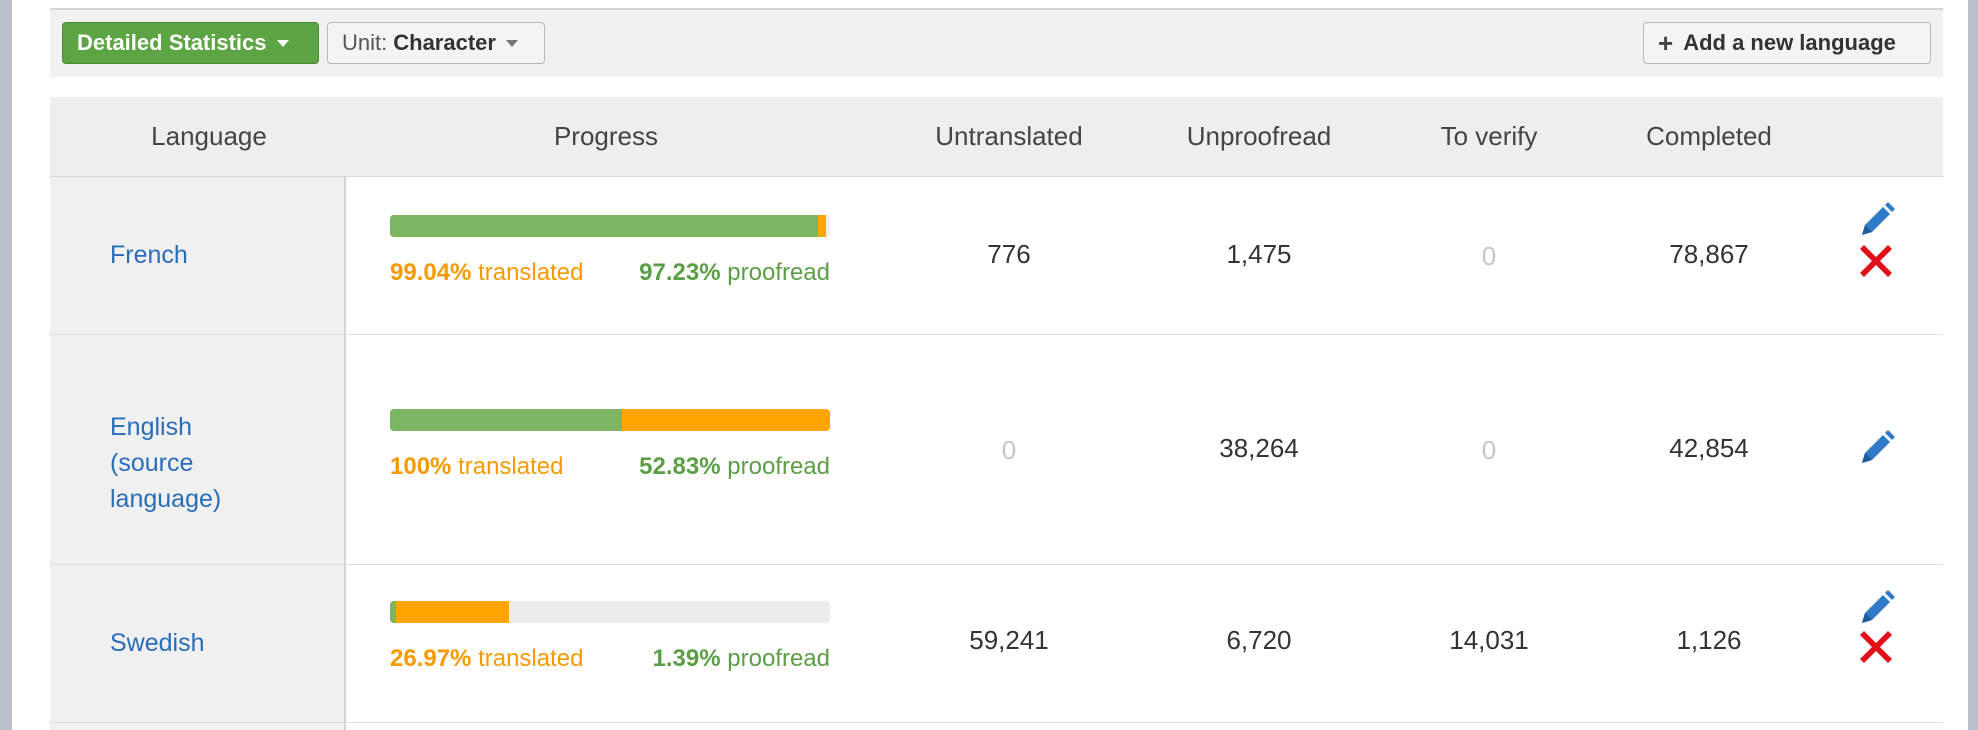 The height and width of the screenshot is (730, 1978). Describe the element at coordinates (734, 466) in the screenshot. I see `proofread-stat: 52.83% proofread` at that location.